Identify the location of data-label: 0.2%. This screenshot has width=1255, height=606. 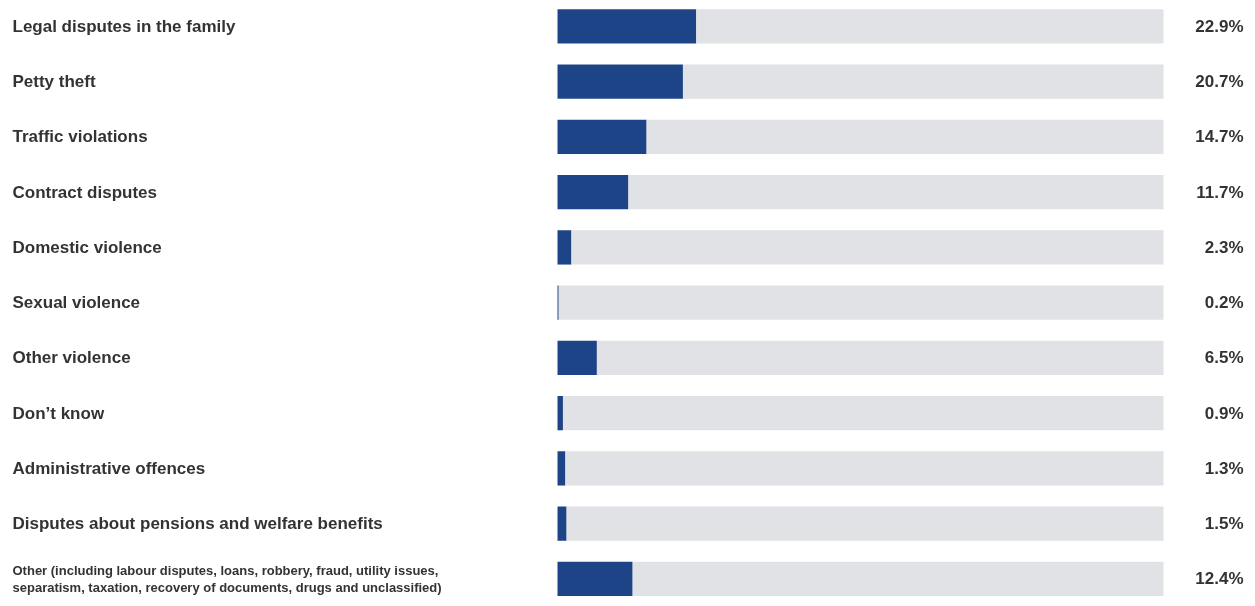
(1224, 303).